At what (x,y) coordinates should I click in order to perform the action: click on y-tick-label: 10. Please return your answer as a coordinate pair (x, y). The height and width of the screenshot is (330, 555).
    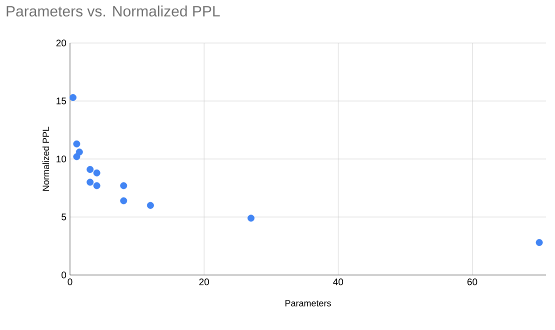
    Looking at the image, I should click on (61, 159).